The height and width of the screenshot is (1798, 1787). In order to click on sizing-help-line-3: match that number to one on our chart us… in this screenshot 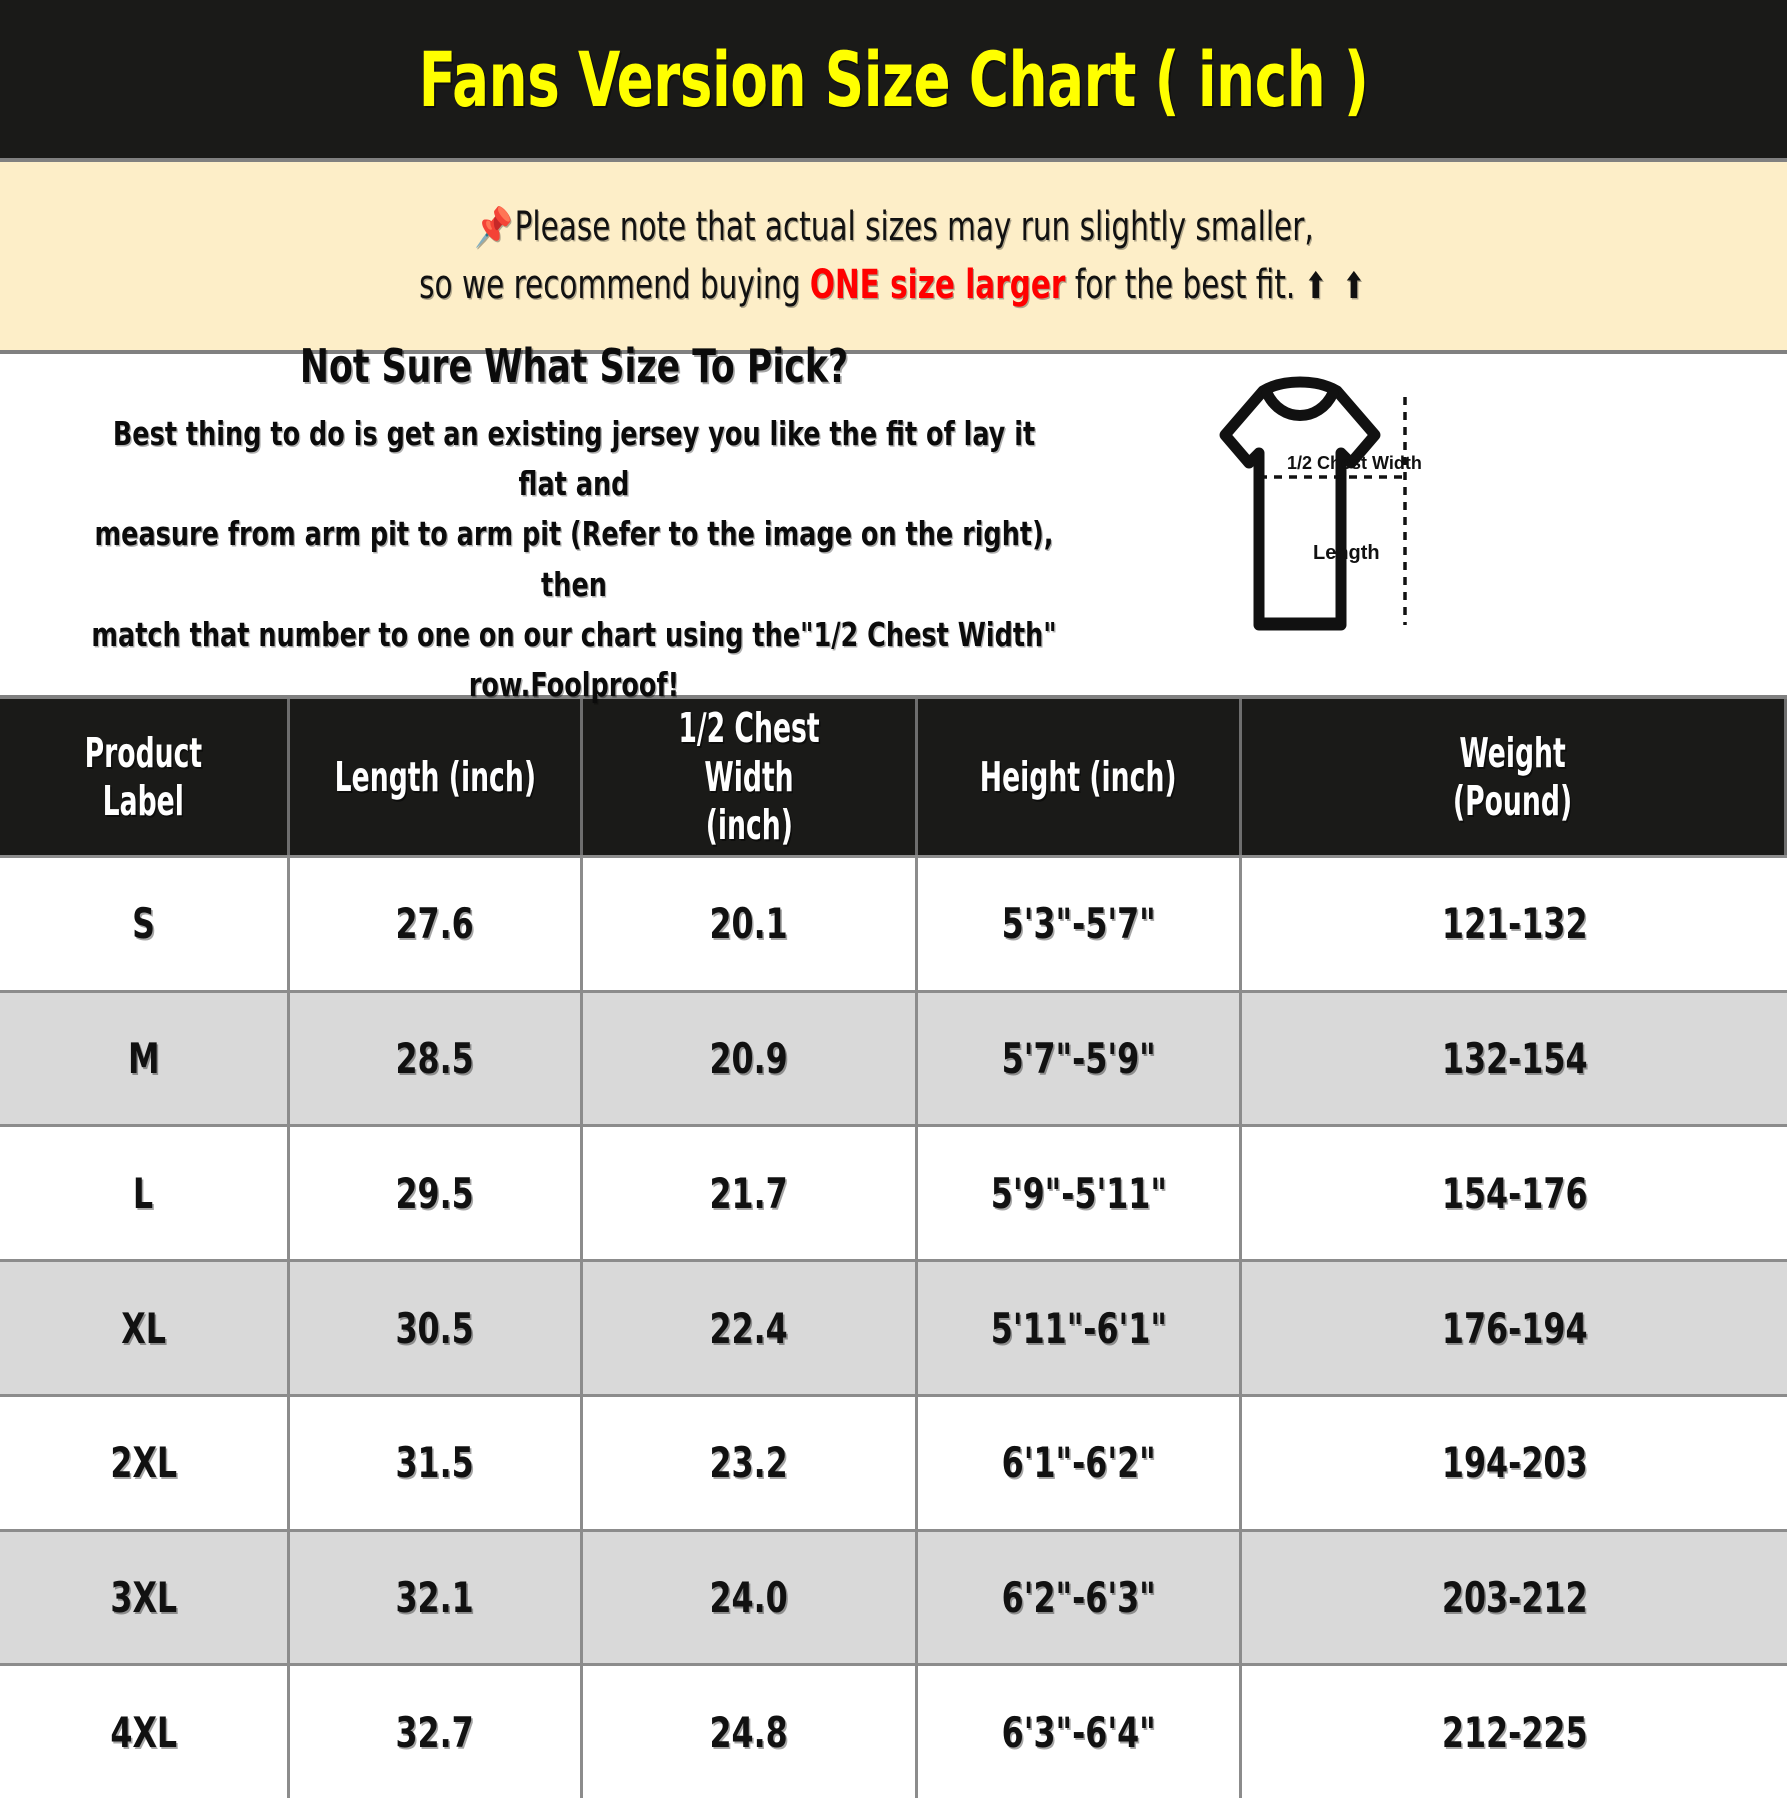, I will do `click(574, 634)`.